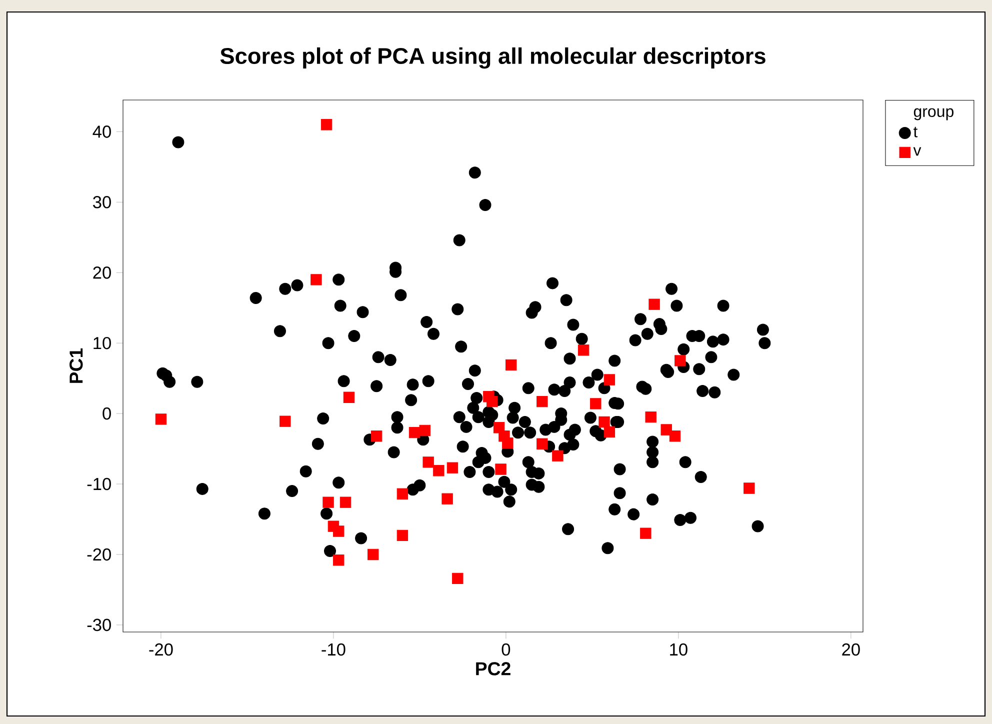 This screenshot has width=992, height=724. Describe the element at coordinates (934, 114) in the screenshot. I see `legend-title: group` at that location.